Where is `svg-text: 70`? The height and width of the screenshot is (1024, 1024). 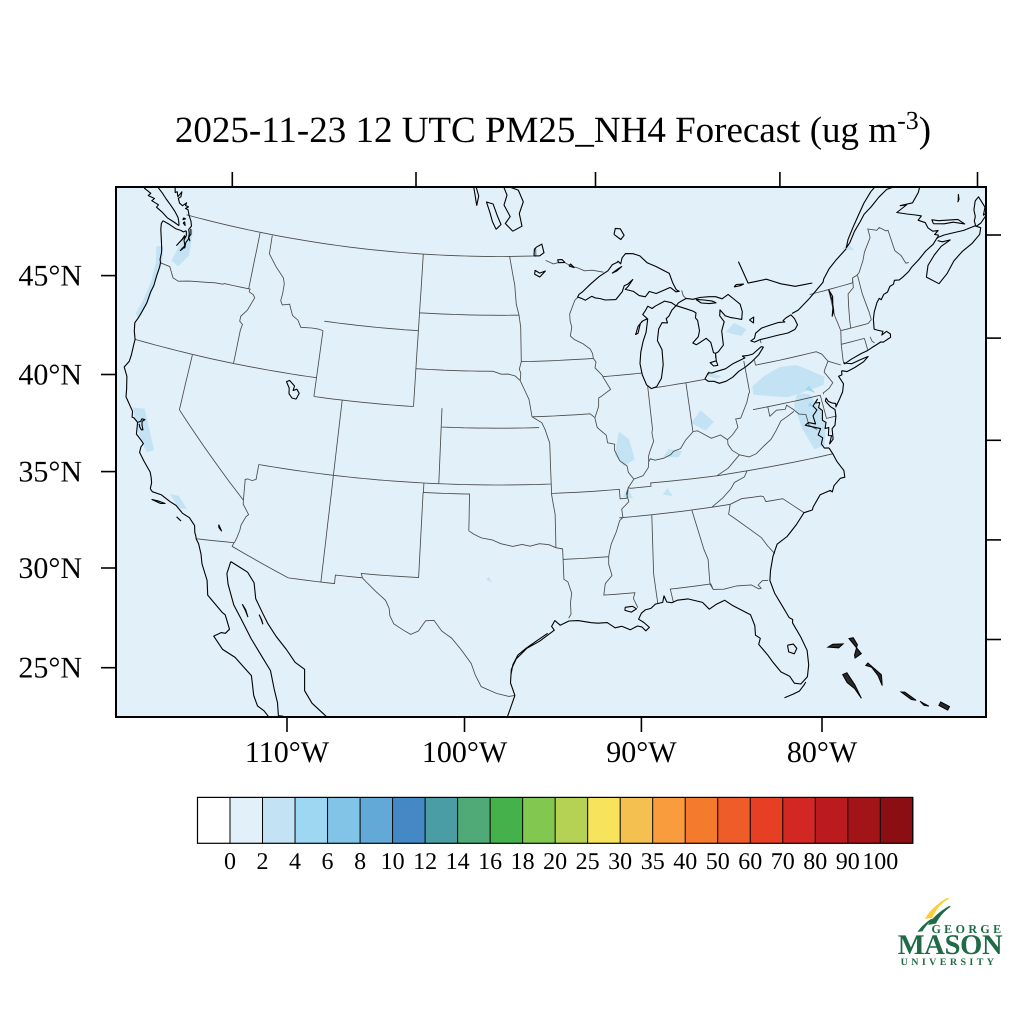
svg-text: 70 is located at coordinates (783, 862).